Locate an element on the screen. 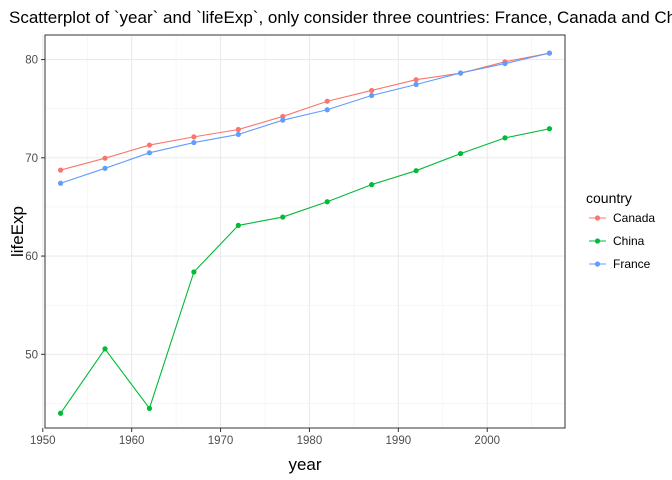  legend-label: France is located at coordinates (632, 264).